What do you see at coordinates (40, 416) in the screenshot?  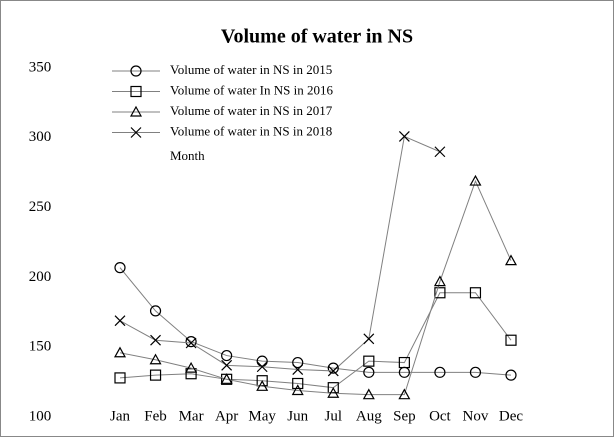 I see `y-tick-label: 100` at bounding box center [40, 416].